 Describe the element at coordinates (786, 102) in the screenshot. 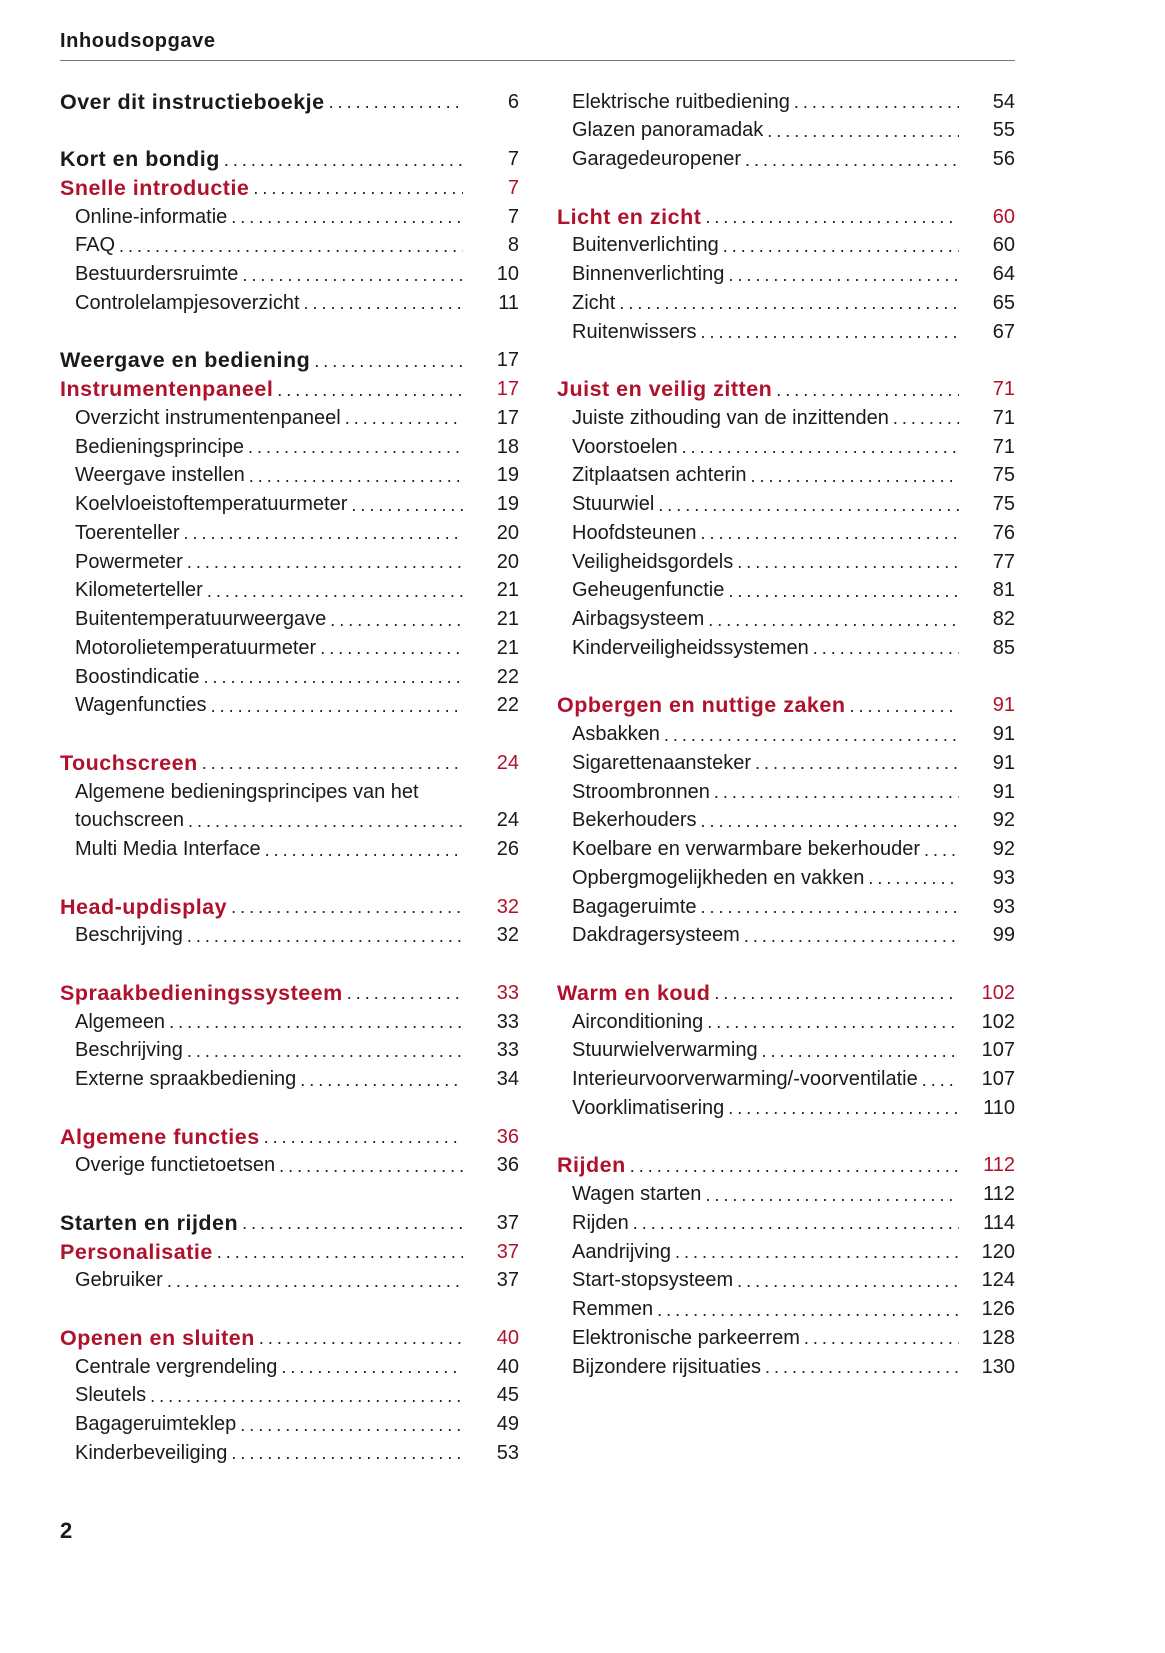

I see `toc-entry-item: Elektrische ruitbediening 54` at that location.